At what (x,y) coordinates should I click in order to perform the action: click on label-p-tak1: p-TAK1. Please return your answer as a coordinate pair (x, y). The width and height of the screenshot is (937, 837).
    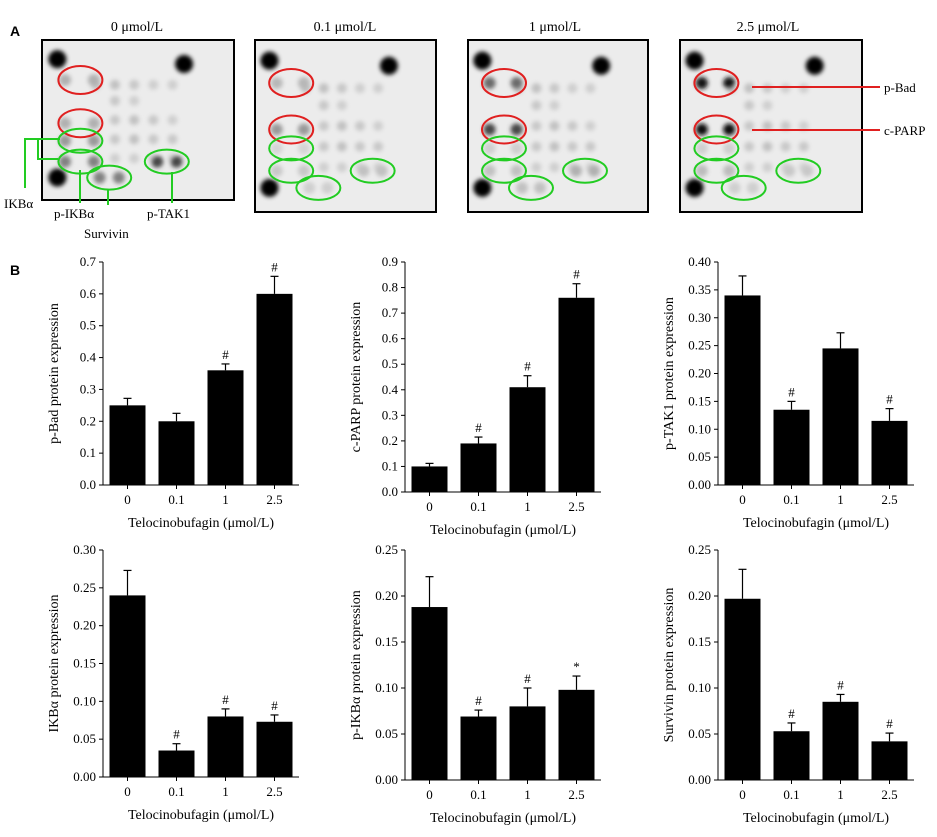
    Looking at the image, I should click on (168, 213).